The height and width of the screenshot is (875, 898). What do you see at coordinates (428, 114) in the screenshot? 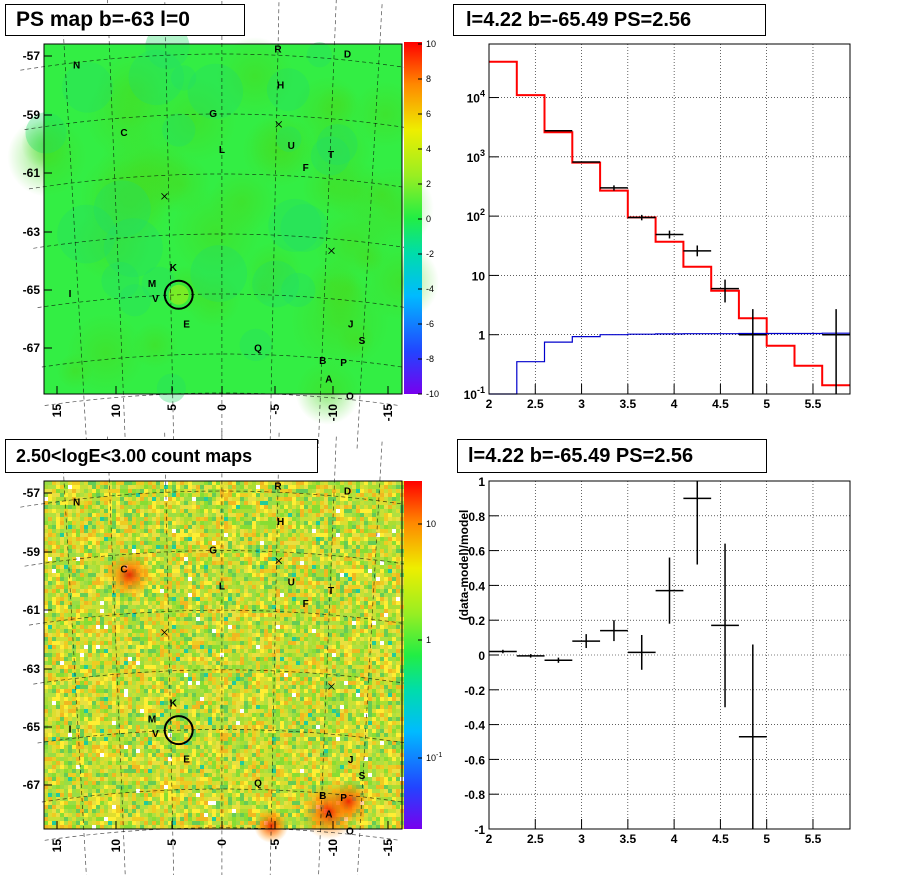
I see `colorbar-tick-label: 6` at bounding box center [428, 114].